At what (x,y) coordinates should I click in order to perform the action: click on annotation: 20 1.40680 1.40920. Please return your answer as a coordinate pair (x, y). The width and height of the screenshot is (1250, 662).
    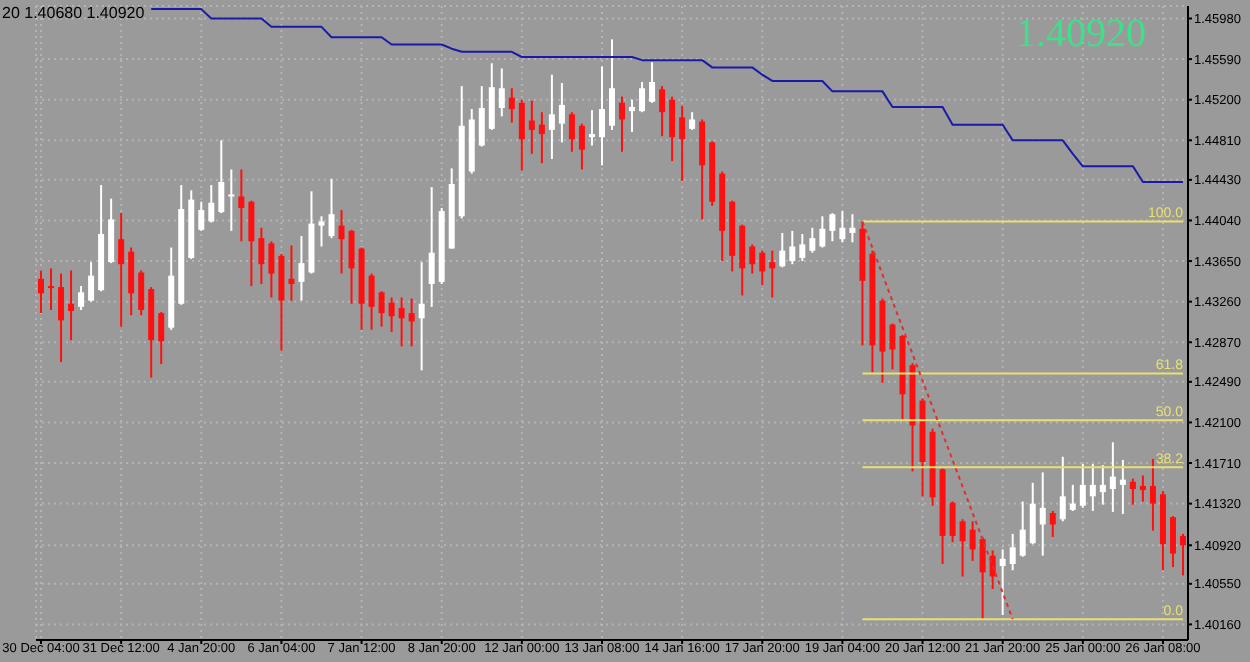
    Looking at the image, I should click on (73, 13).